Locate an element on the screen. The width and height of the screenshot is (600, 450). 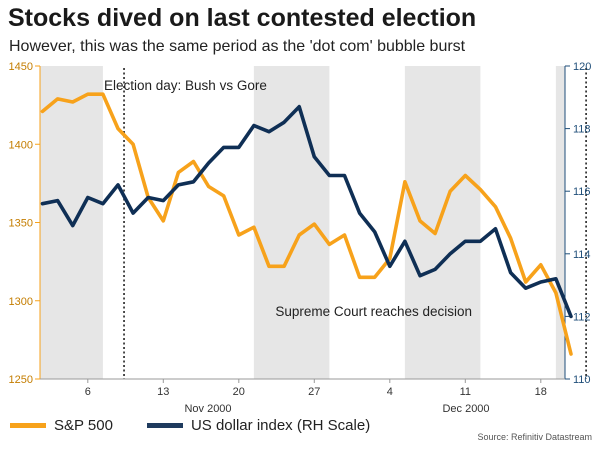
x-tick-label: 4 is located at coordinates (390, 392).